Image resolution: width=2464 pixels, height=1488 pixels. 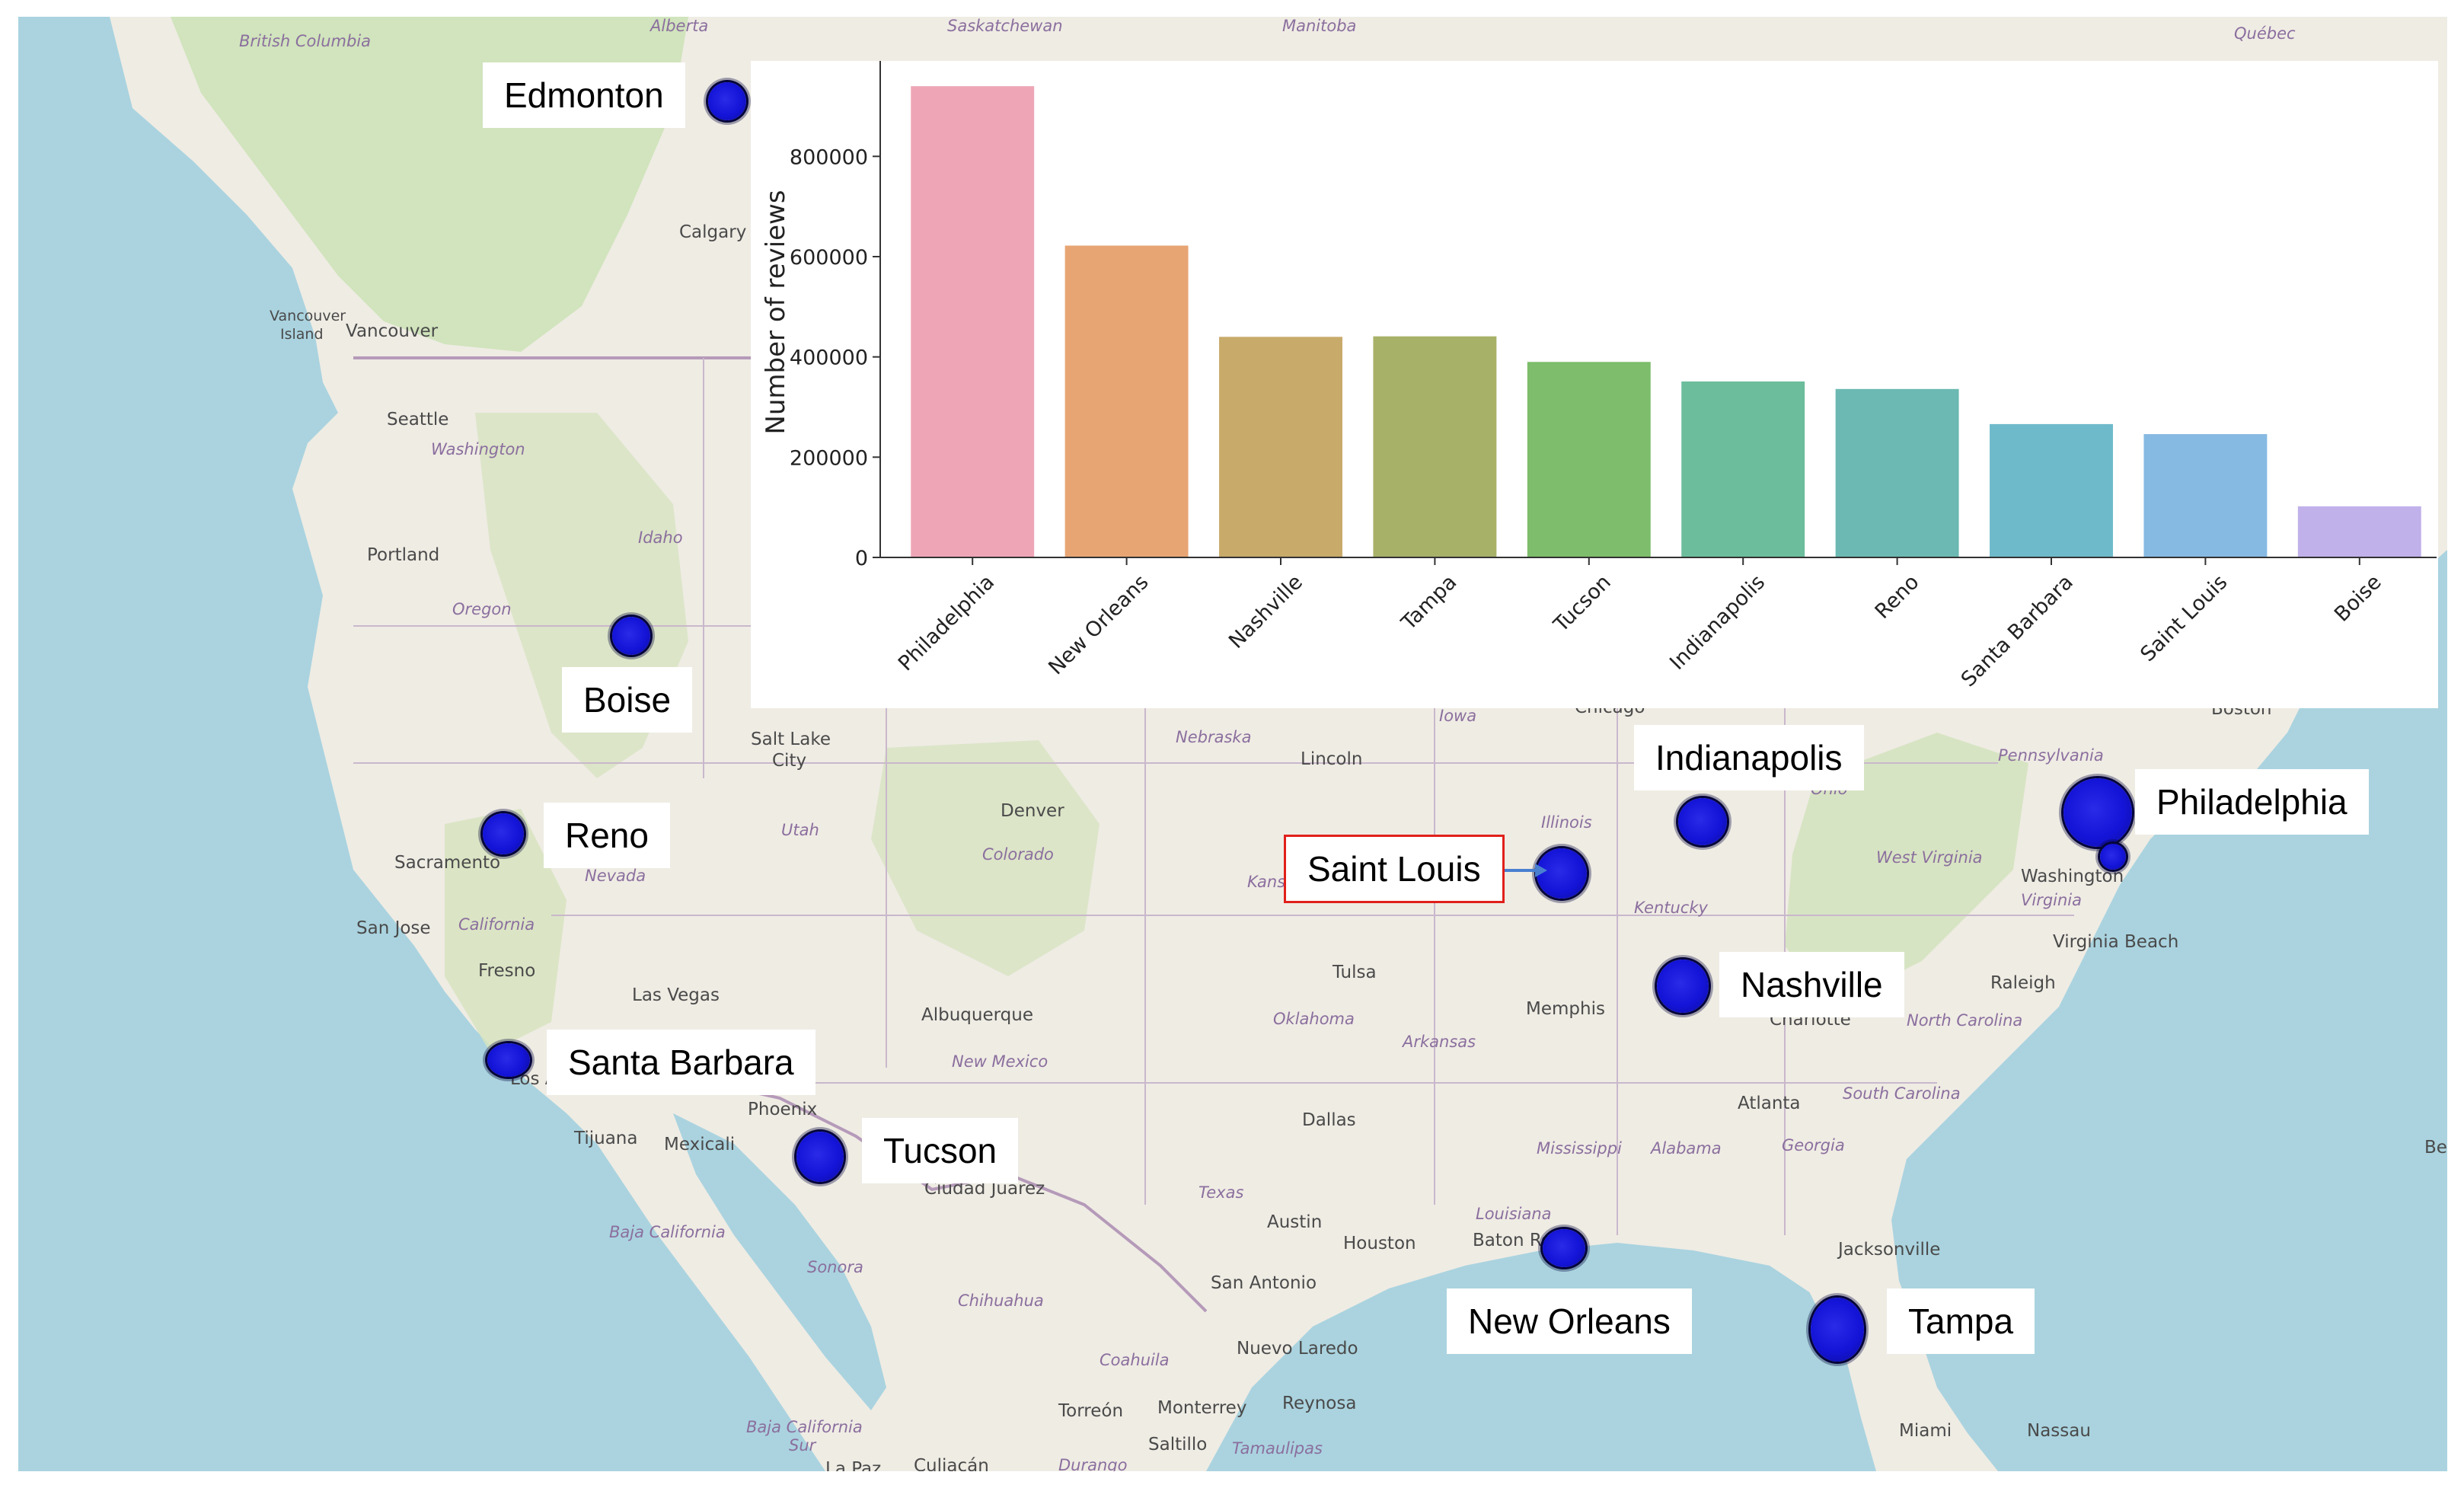 I want to click on basemap-label: Calgary, so click(x=713, y=232).